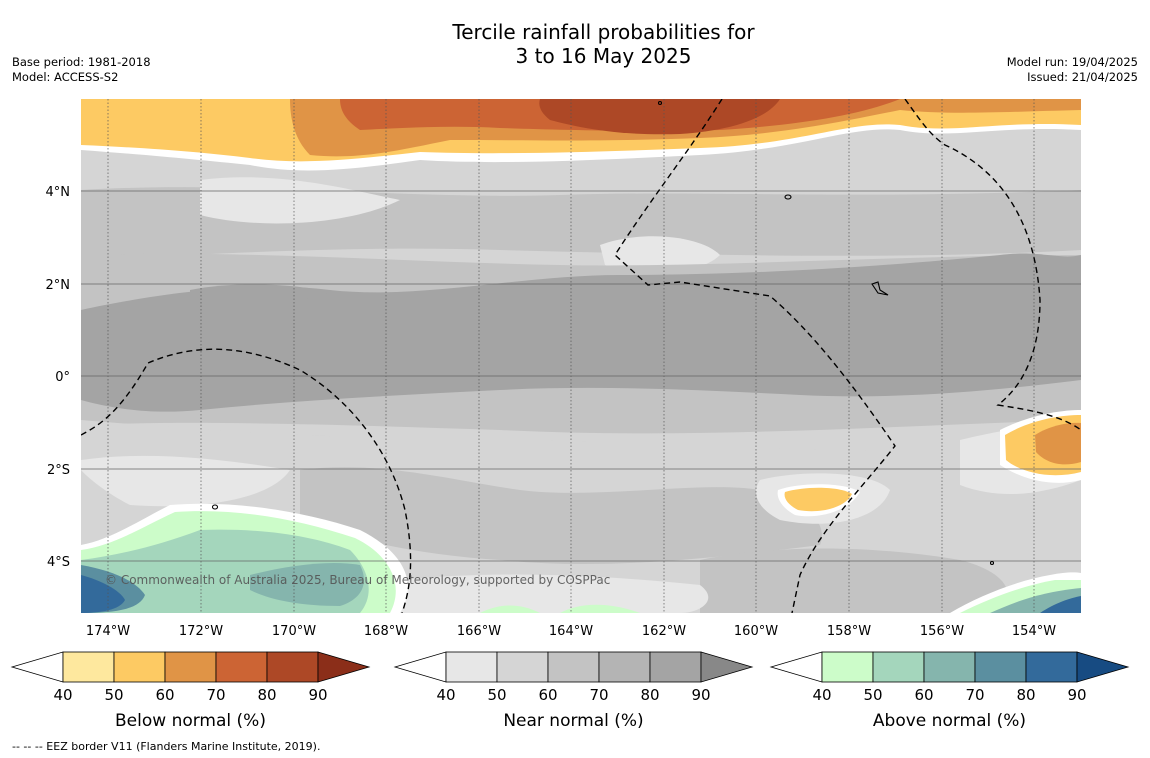 The height and width of the screenshot is (758, 1150). Describe the element at coordinates (949, 691) in the screenshot. I see `above-normal-colorbar: 40 50 60 70 80 90 Above normal (%)` at that location.